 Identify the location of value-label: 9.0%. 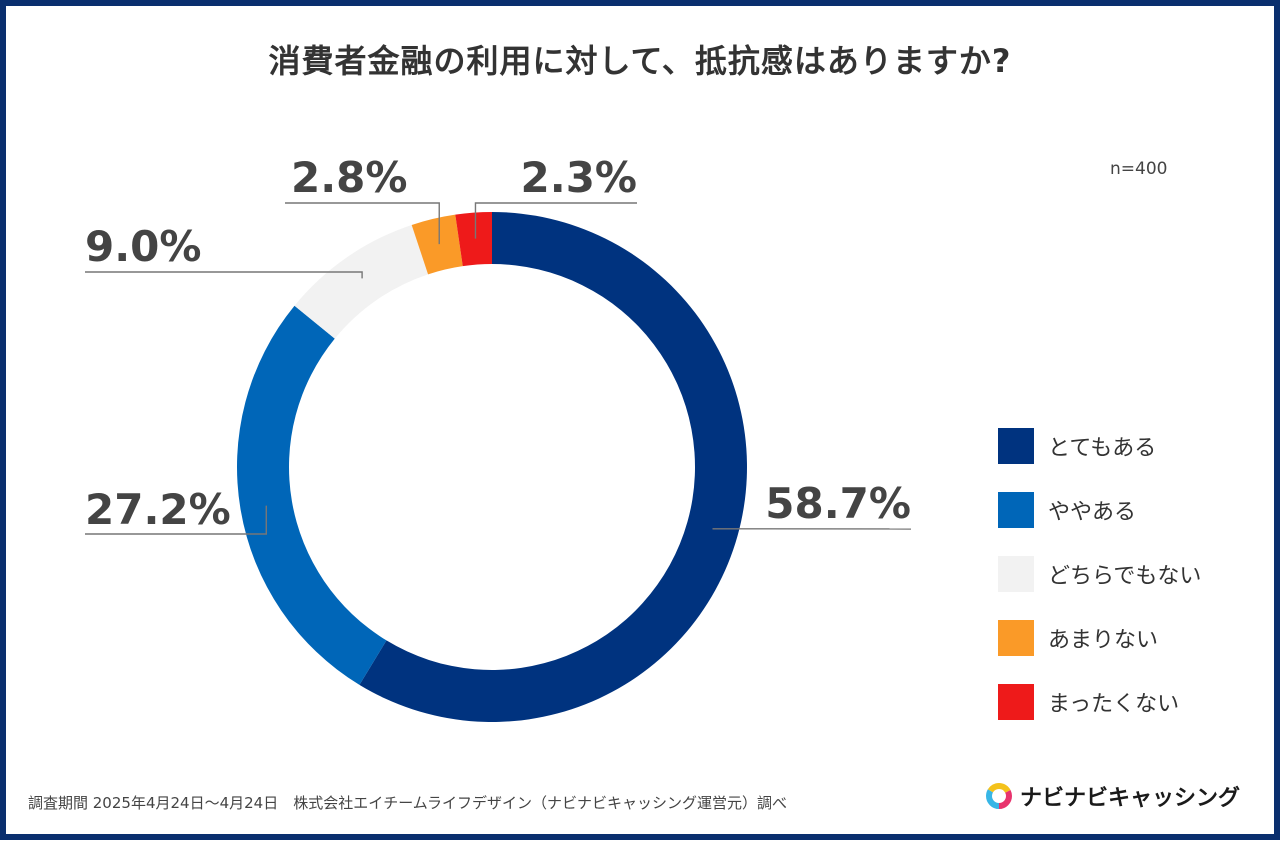
(143, 246).